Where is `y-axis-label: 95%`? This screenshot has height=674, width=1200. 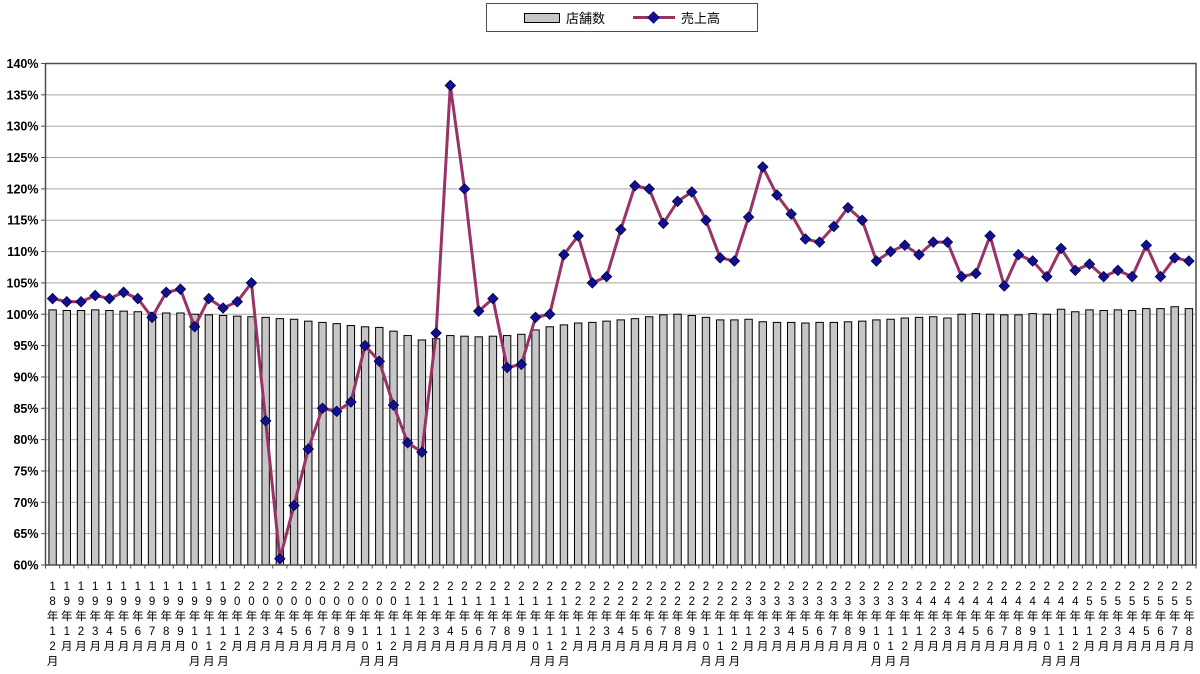 y-axis-label: 95% is located at coordinates (25, 346).